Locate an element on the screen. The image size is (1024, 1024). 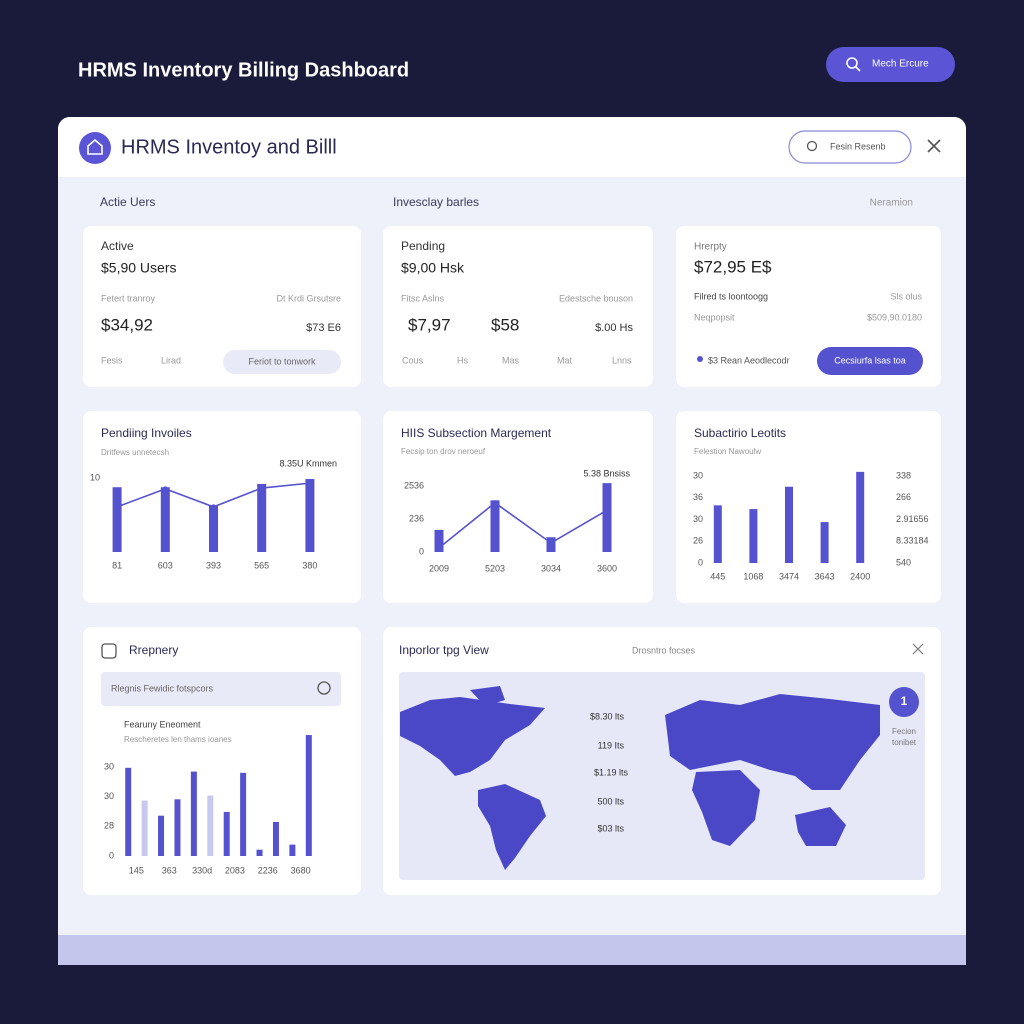
x-tick-label: 380 is located at coordinates (309, 565).